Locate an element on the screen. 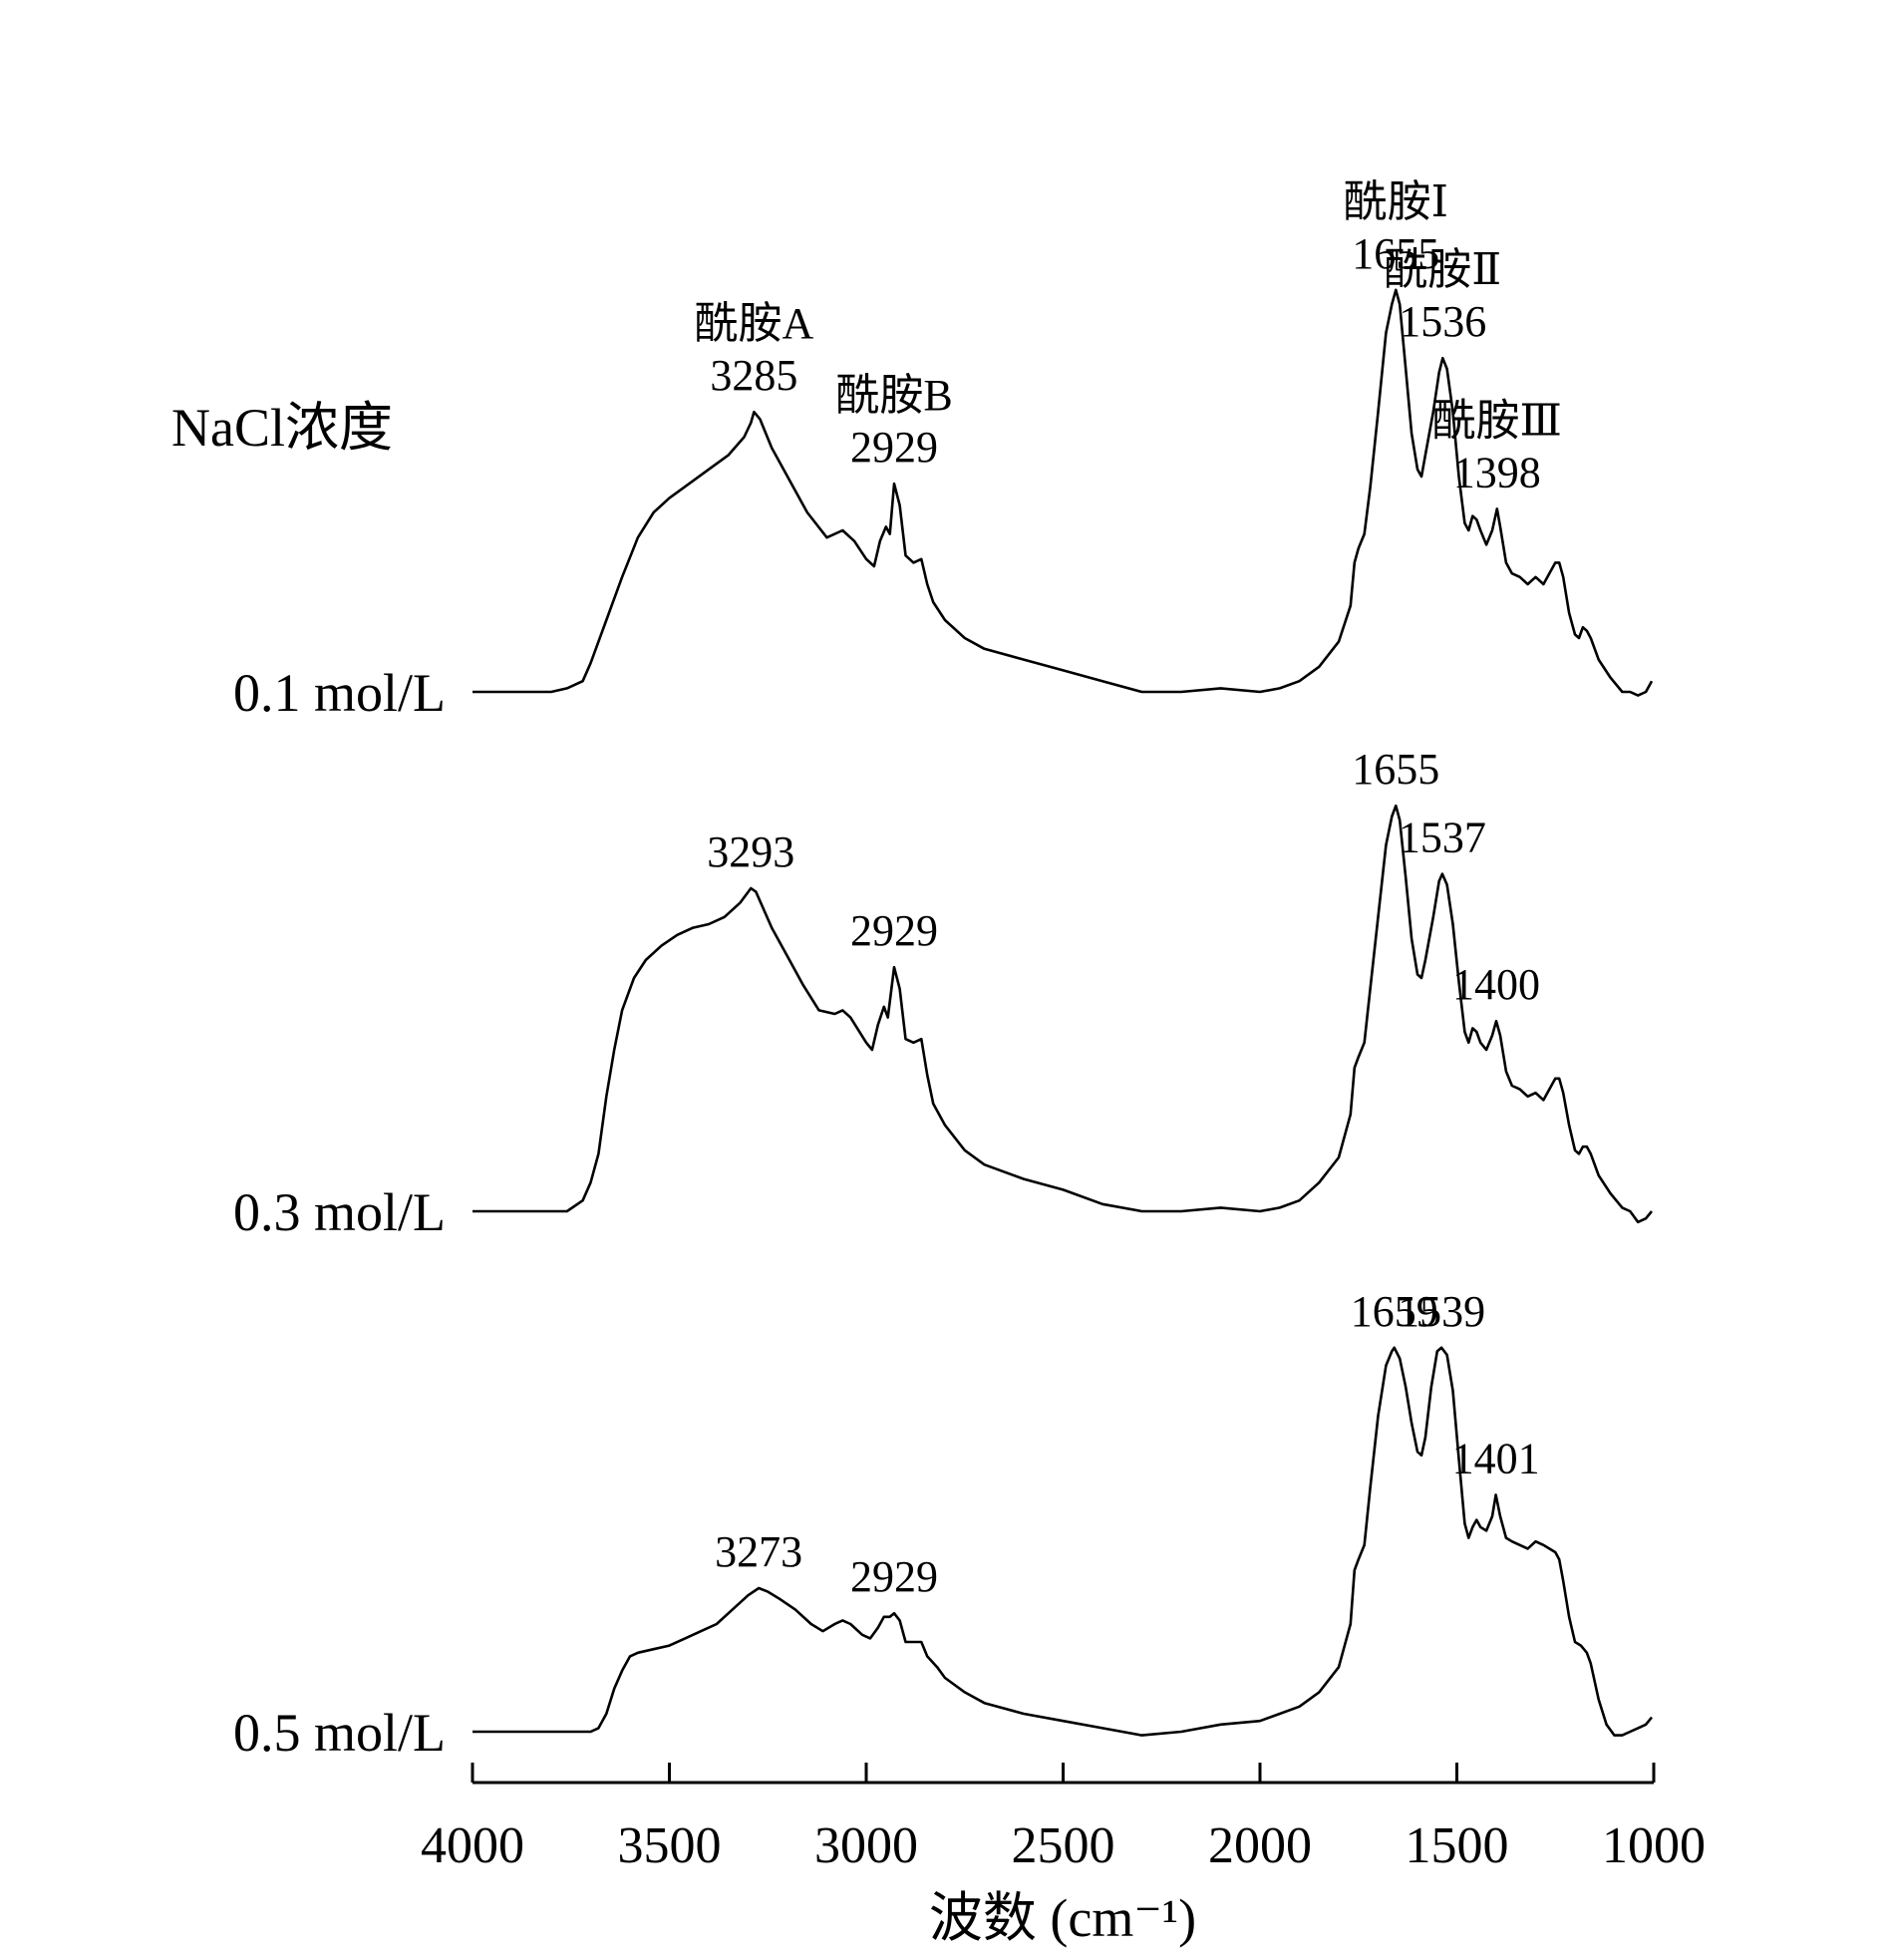  peak-value-label: 1536 is located at coordinates (1443, 321).